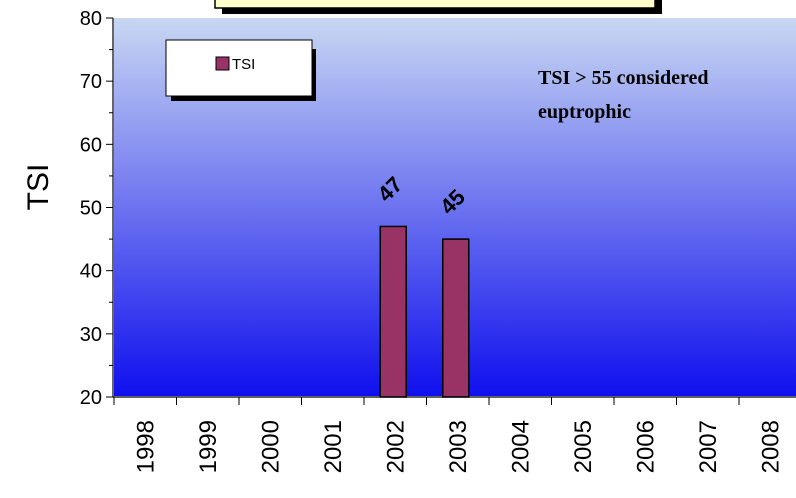  What do you see at coordinates (208, 446) in the screenshot?
I see `x-tick-label: 1999` at bounding box center [208, 446].